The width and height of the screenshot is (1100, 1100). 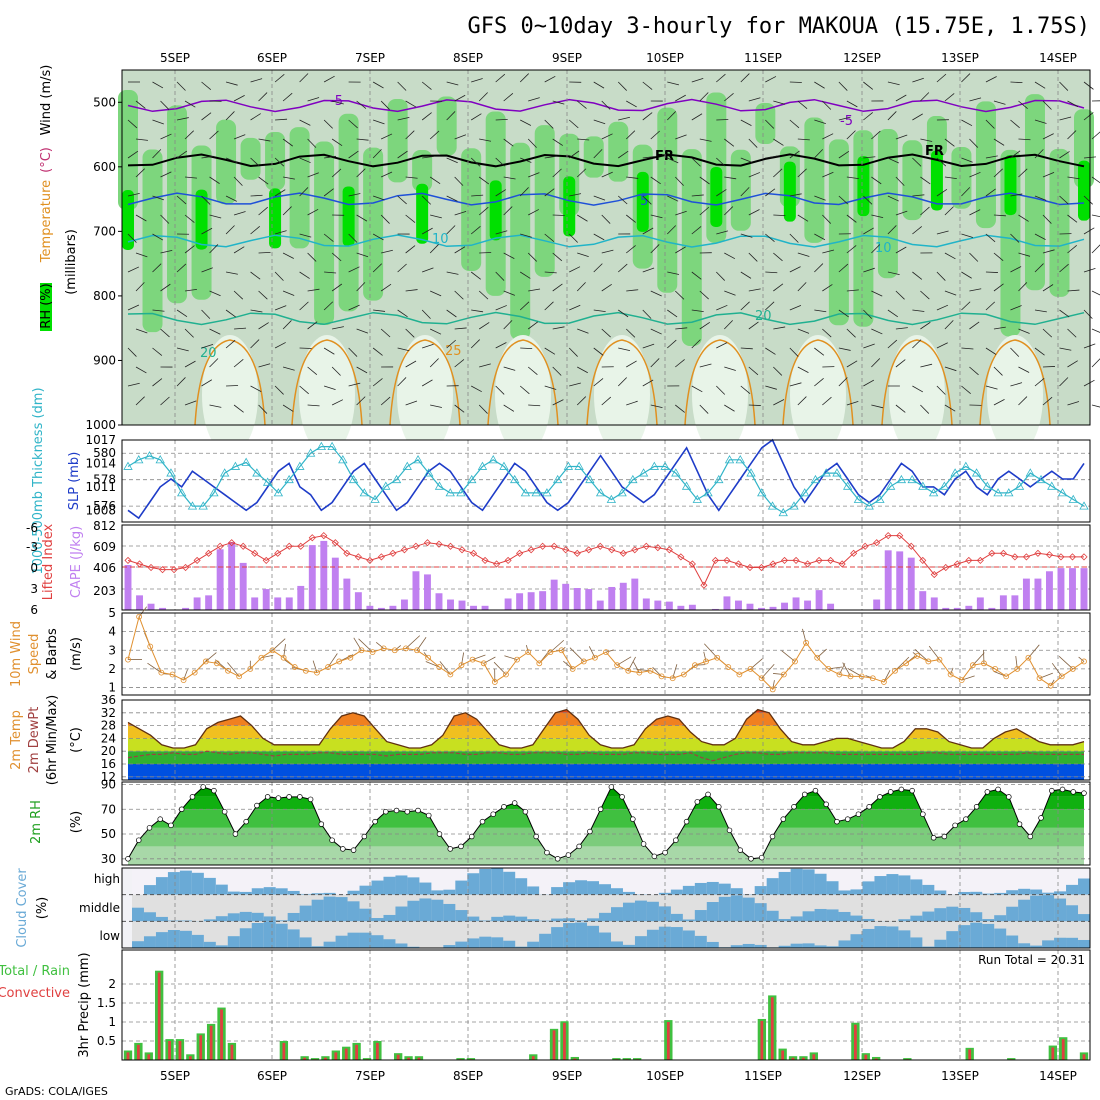 I want to click on precip-frame, so click(x=606, y=1005).